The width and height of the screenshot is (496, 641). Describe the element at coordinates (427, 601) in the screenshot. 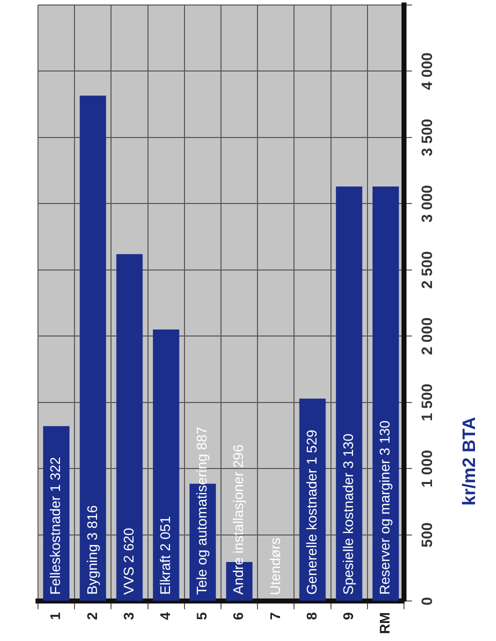

I see `y-tick-label: 0` at that location.